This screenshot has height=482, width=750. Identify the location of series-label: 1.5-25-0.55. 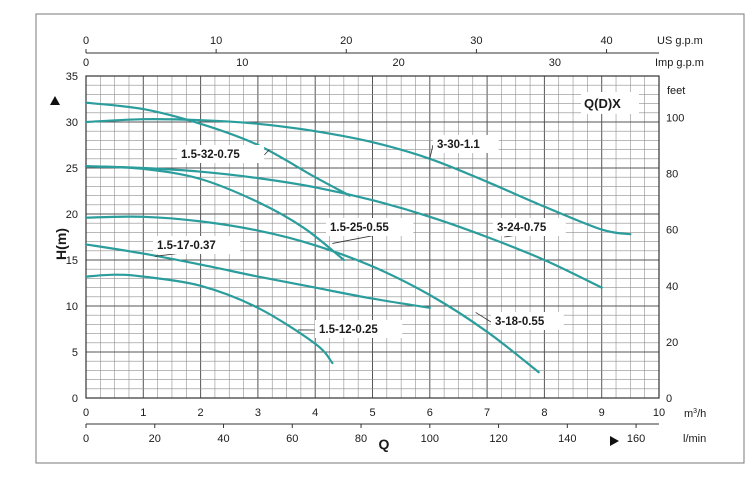
(359, 228).